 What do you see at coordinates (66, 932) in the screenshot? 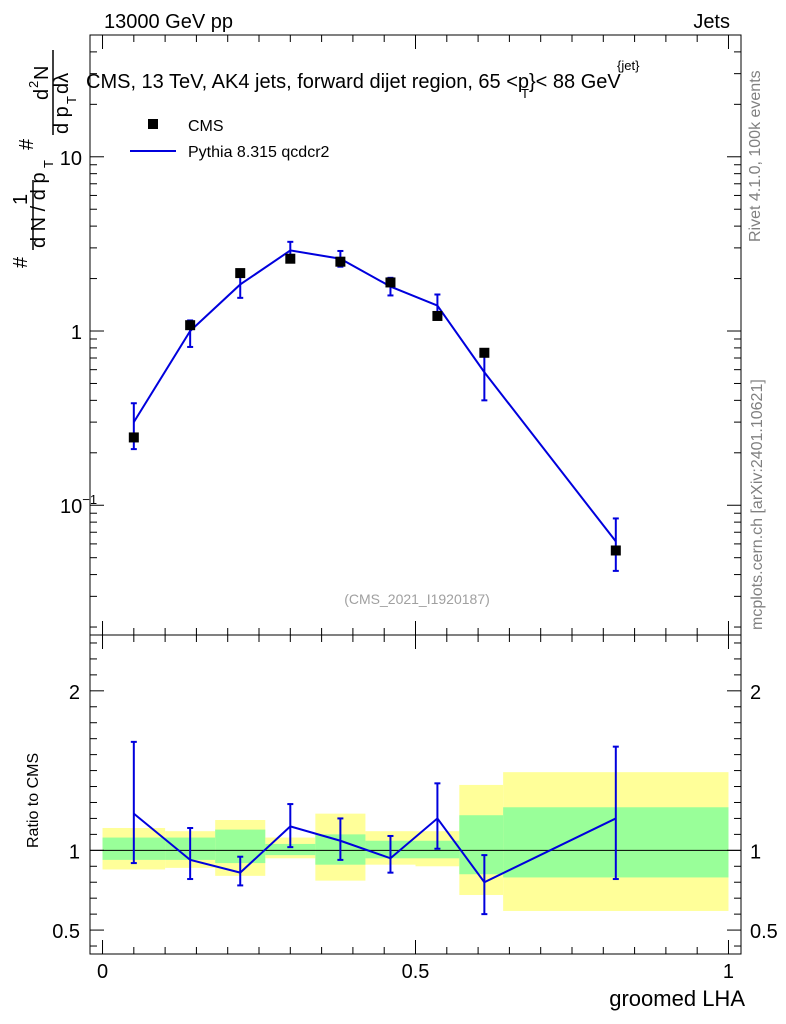
I see `ratio-ytick-label-left-0: 0.5` at bounding box center [66, 932].